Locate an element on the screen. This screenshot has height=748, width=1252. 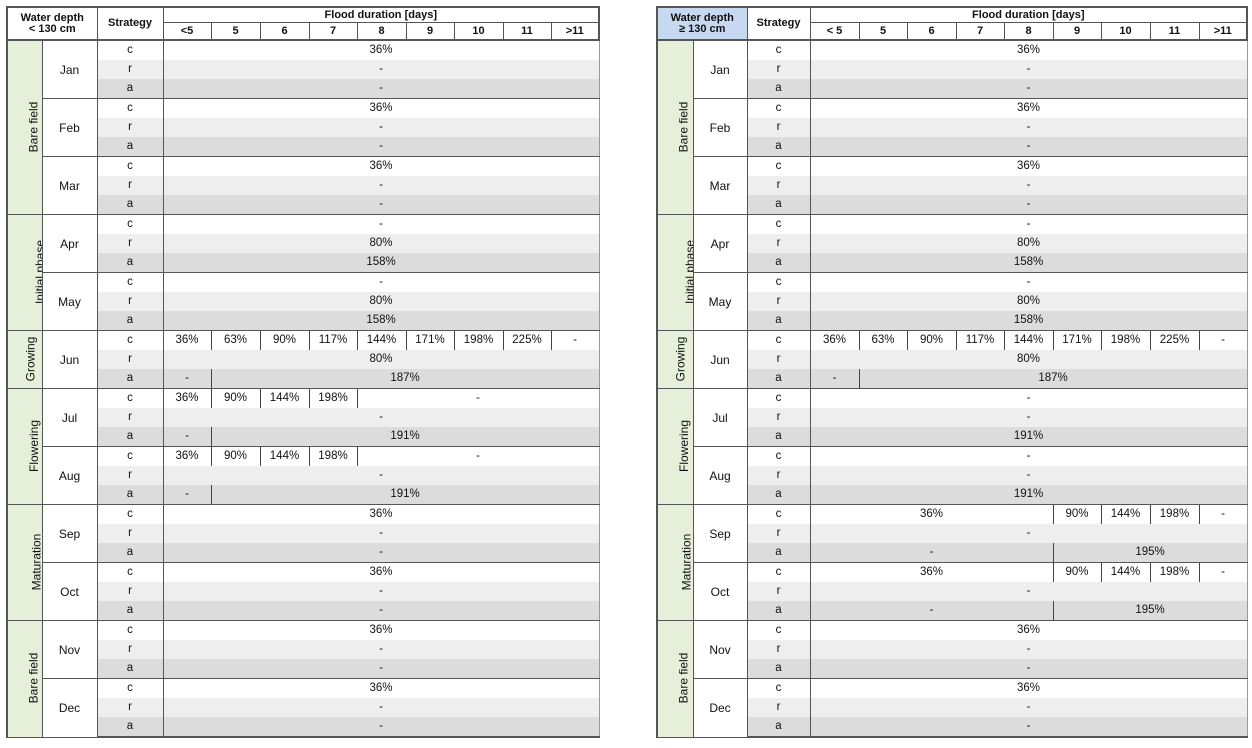
value-cell: 171% is located at coordinates (1076, 340).